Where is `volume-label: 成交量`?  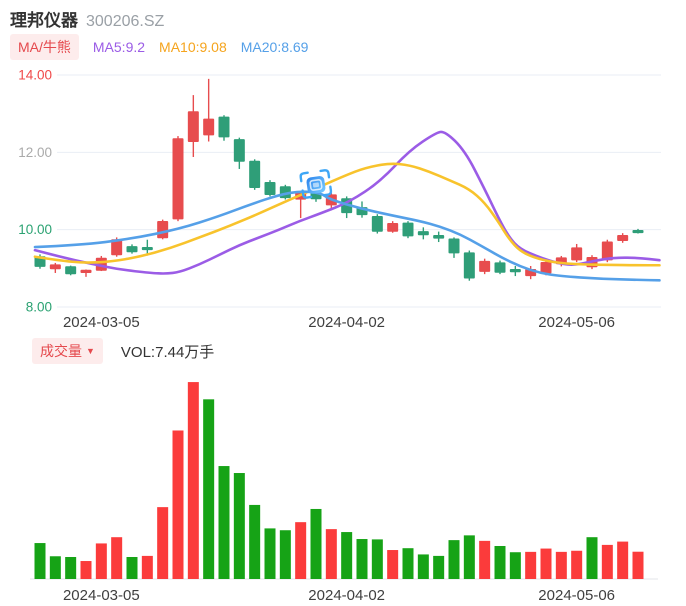 volume-label: 成交量 is located at coordinates (61, 351).